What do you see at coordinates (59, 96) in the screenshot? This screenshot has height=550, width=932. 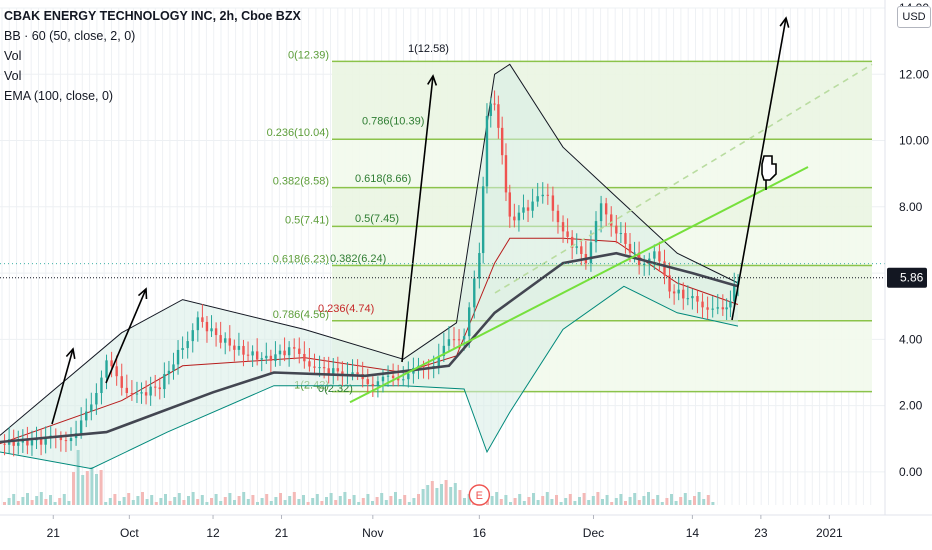 I see `legend-ema: EMA (100, close, 0)` at bounding box center [59, 96].